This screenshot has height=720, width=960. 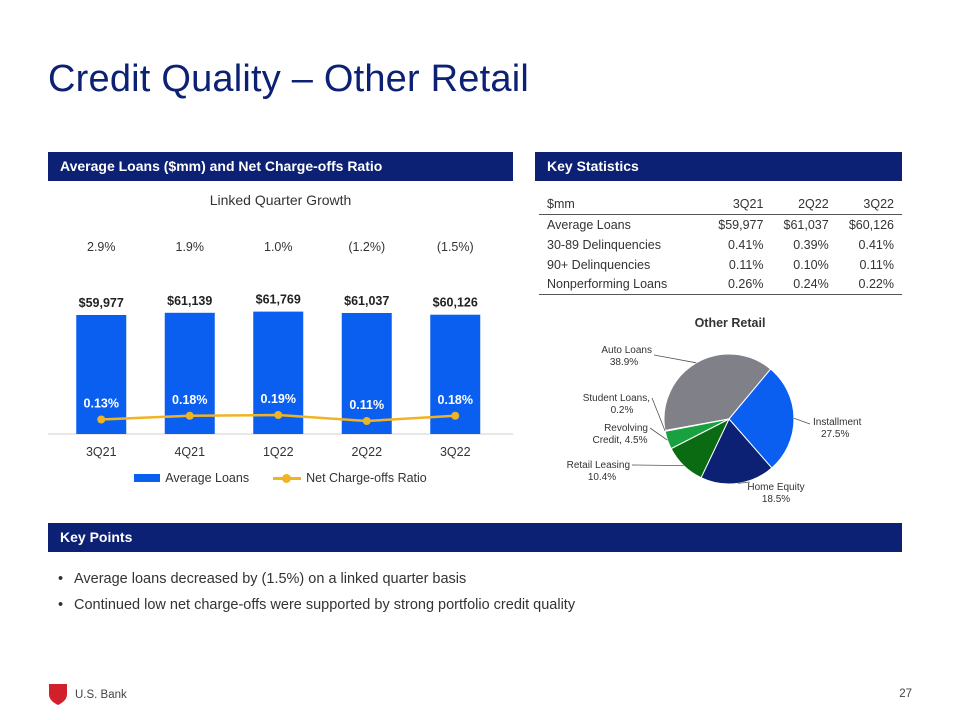 I want to click on pie-slice-label: Student Loans, 0.2%, so click(x=616, y=404).